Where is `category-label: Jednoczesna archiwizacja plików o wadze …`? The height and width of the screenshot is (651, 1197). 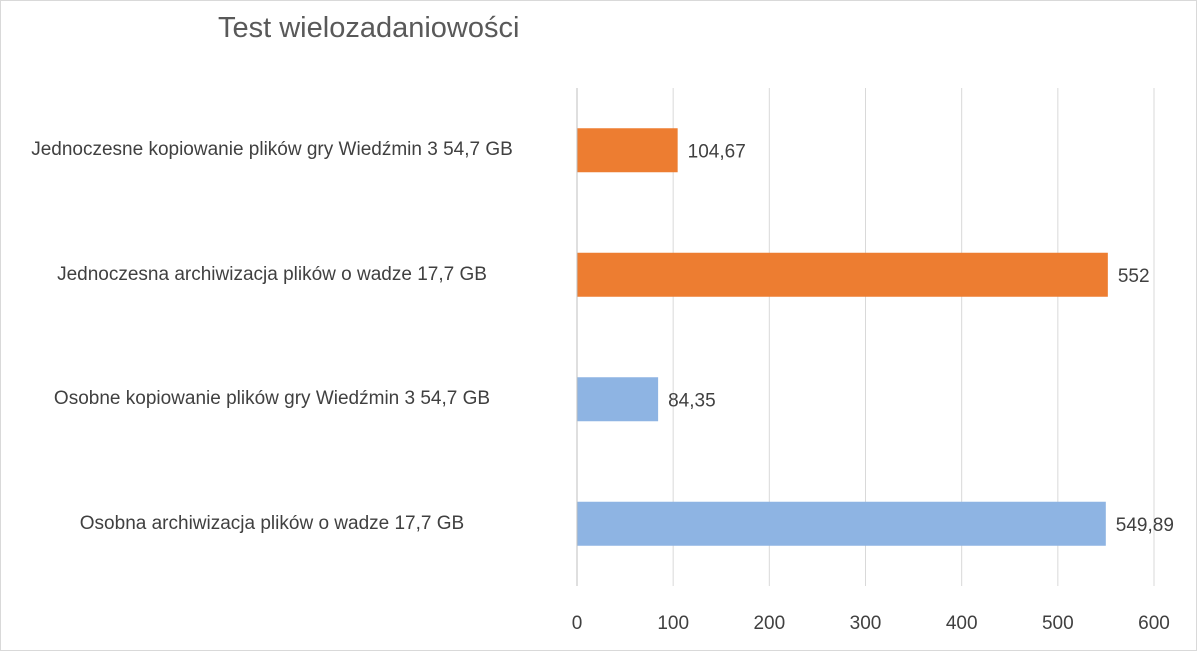 category-label: Jednoczesna archiwizacja plików o wadze … is located at coordinates (272, 274).